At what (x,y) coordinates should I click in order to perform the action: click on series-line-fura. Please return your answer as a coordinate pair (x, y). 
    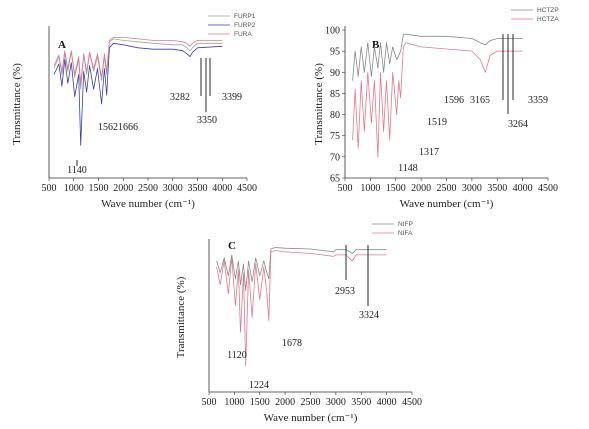
    Looking at the image, I should click on (138, 60).